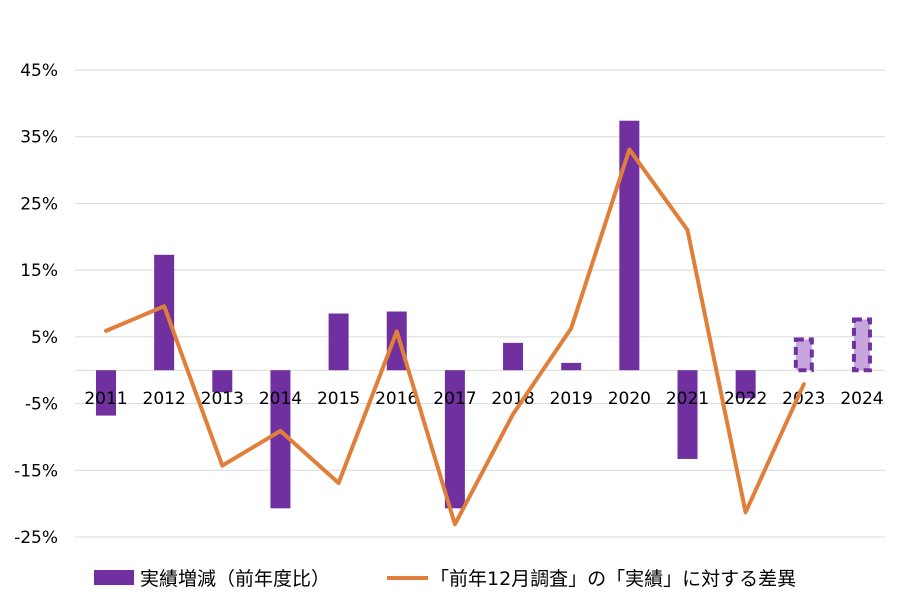 Image resolution: width=900 pixels, height=600 pixels. Describe the element at coordinates (222, 399) in the screenshot. I see `x-tick-label: 2013` at that location.